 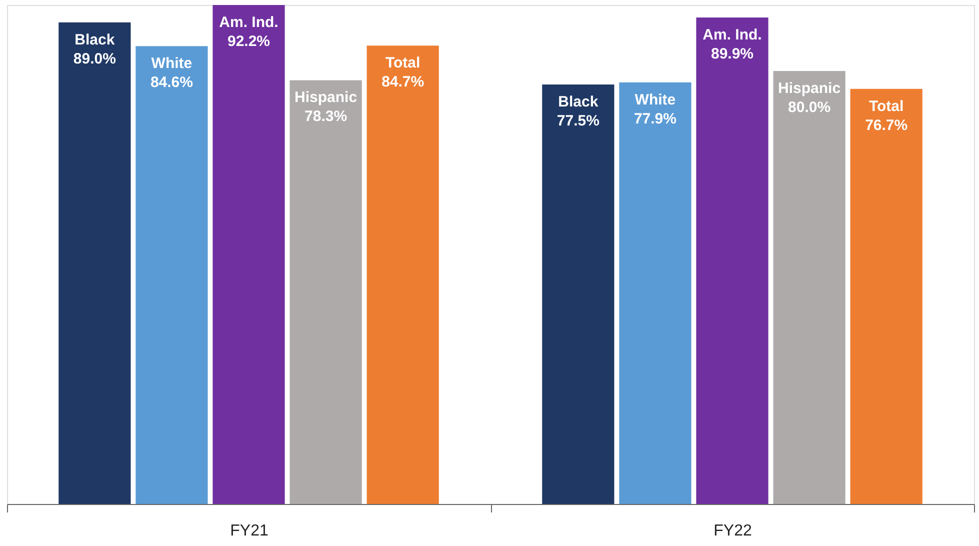 I want to click on data-label: 89.9%, so click(x=732, y=53).